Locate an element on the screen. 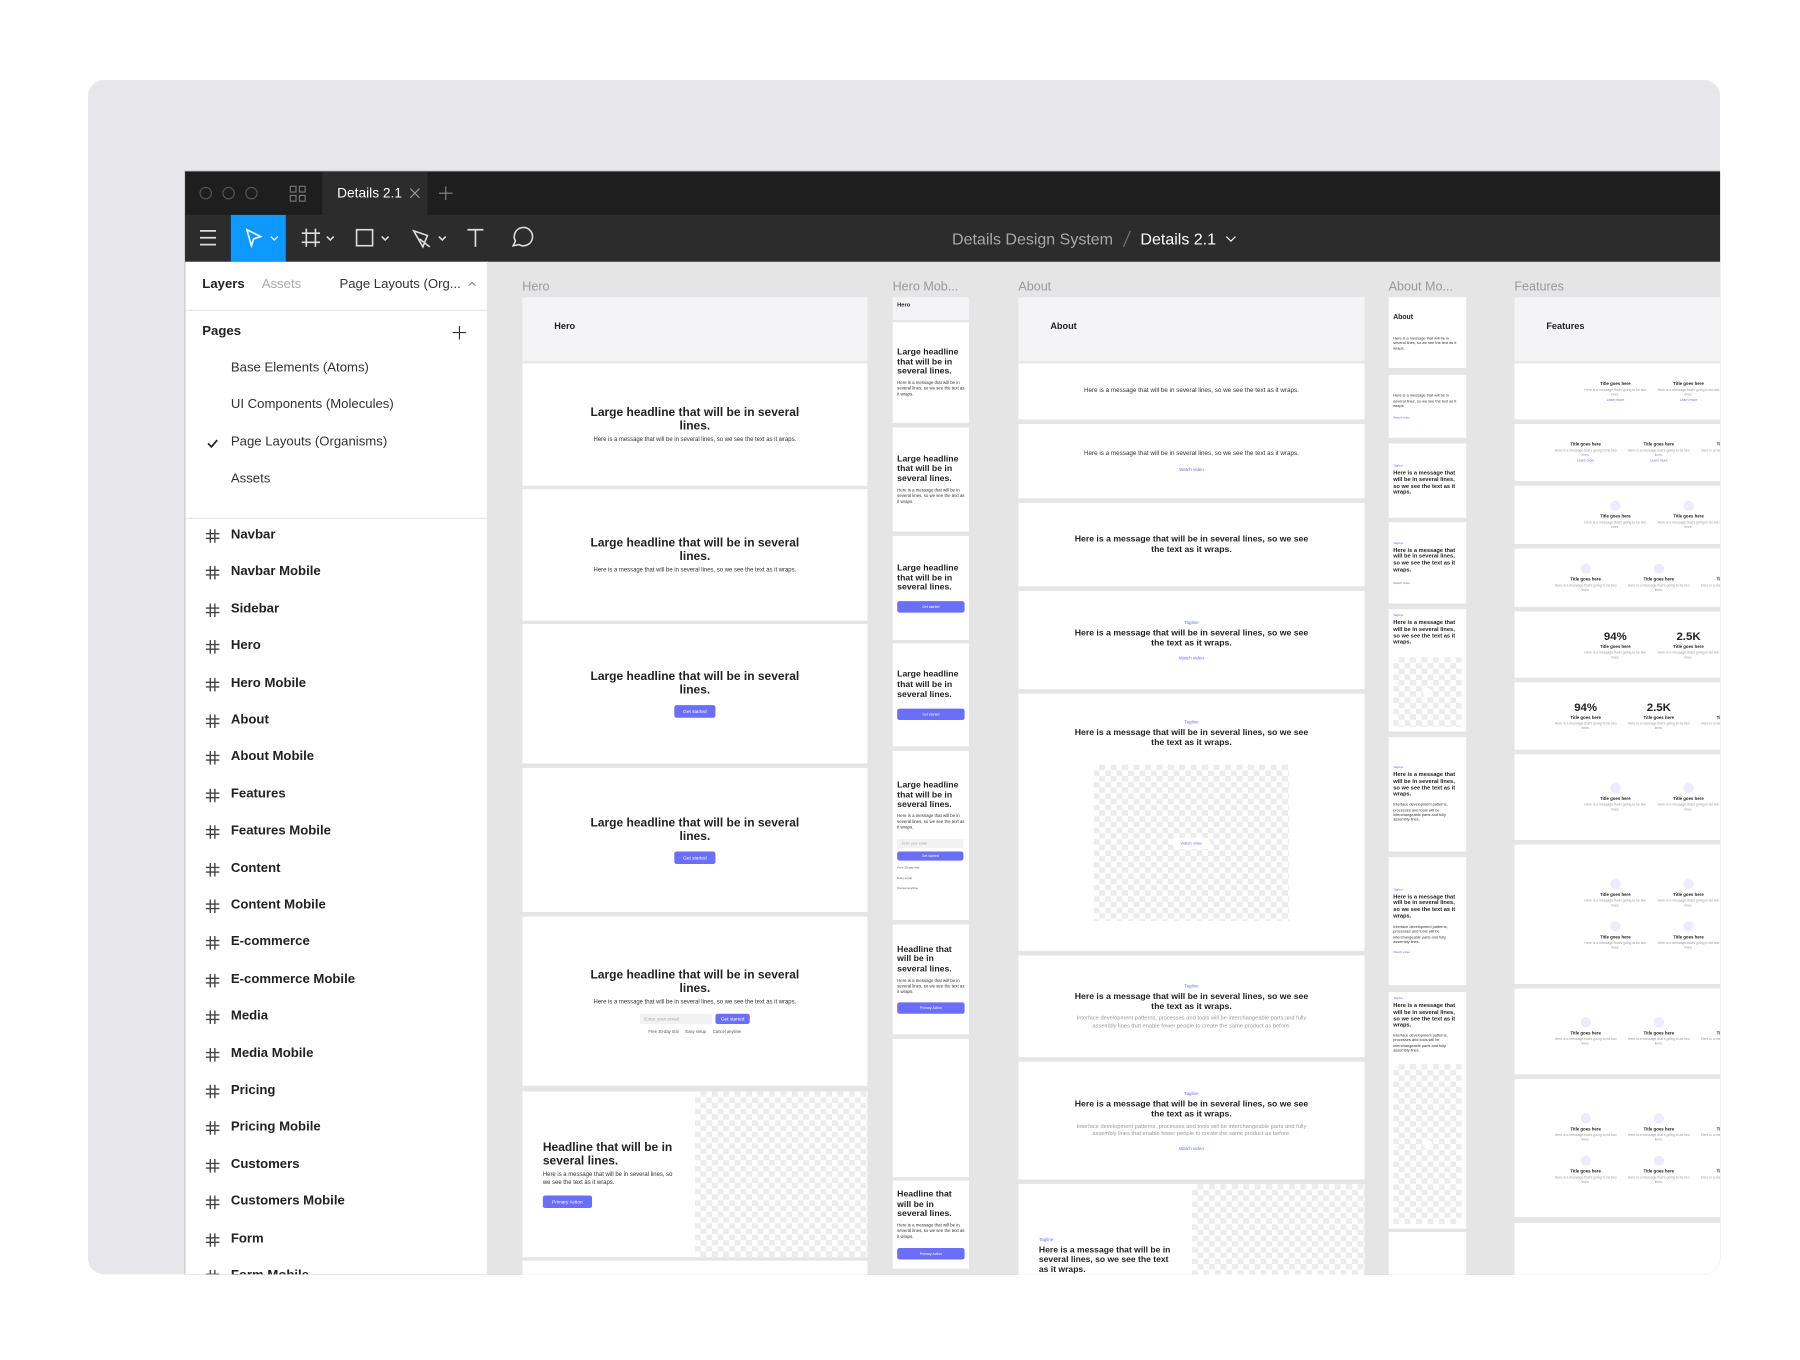 This screenshot has width=1800, height=1360. layer-row: About is located at coordinates (336, 722).